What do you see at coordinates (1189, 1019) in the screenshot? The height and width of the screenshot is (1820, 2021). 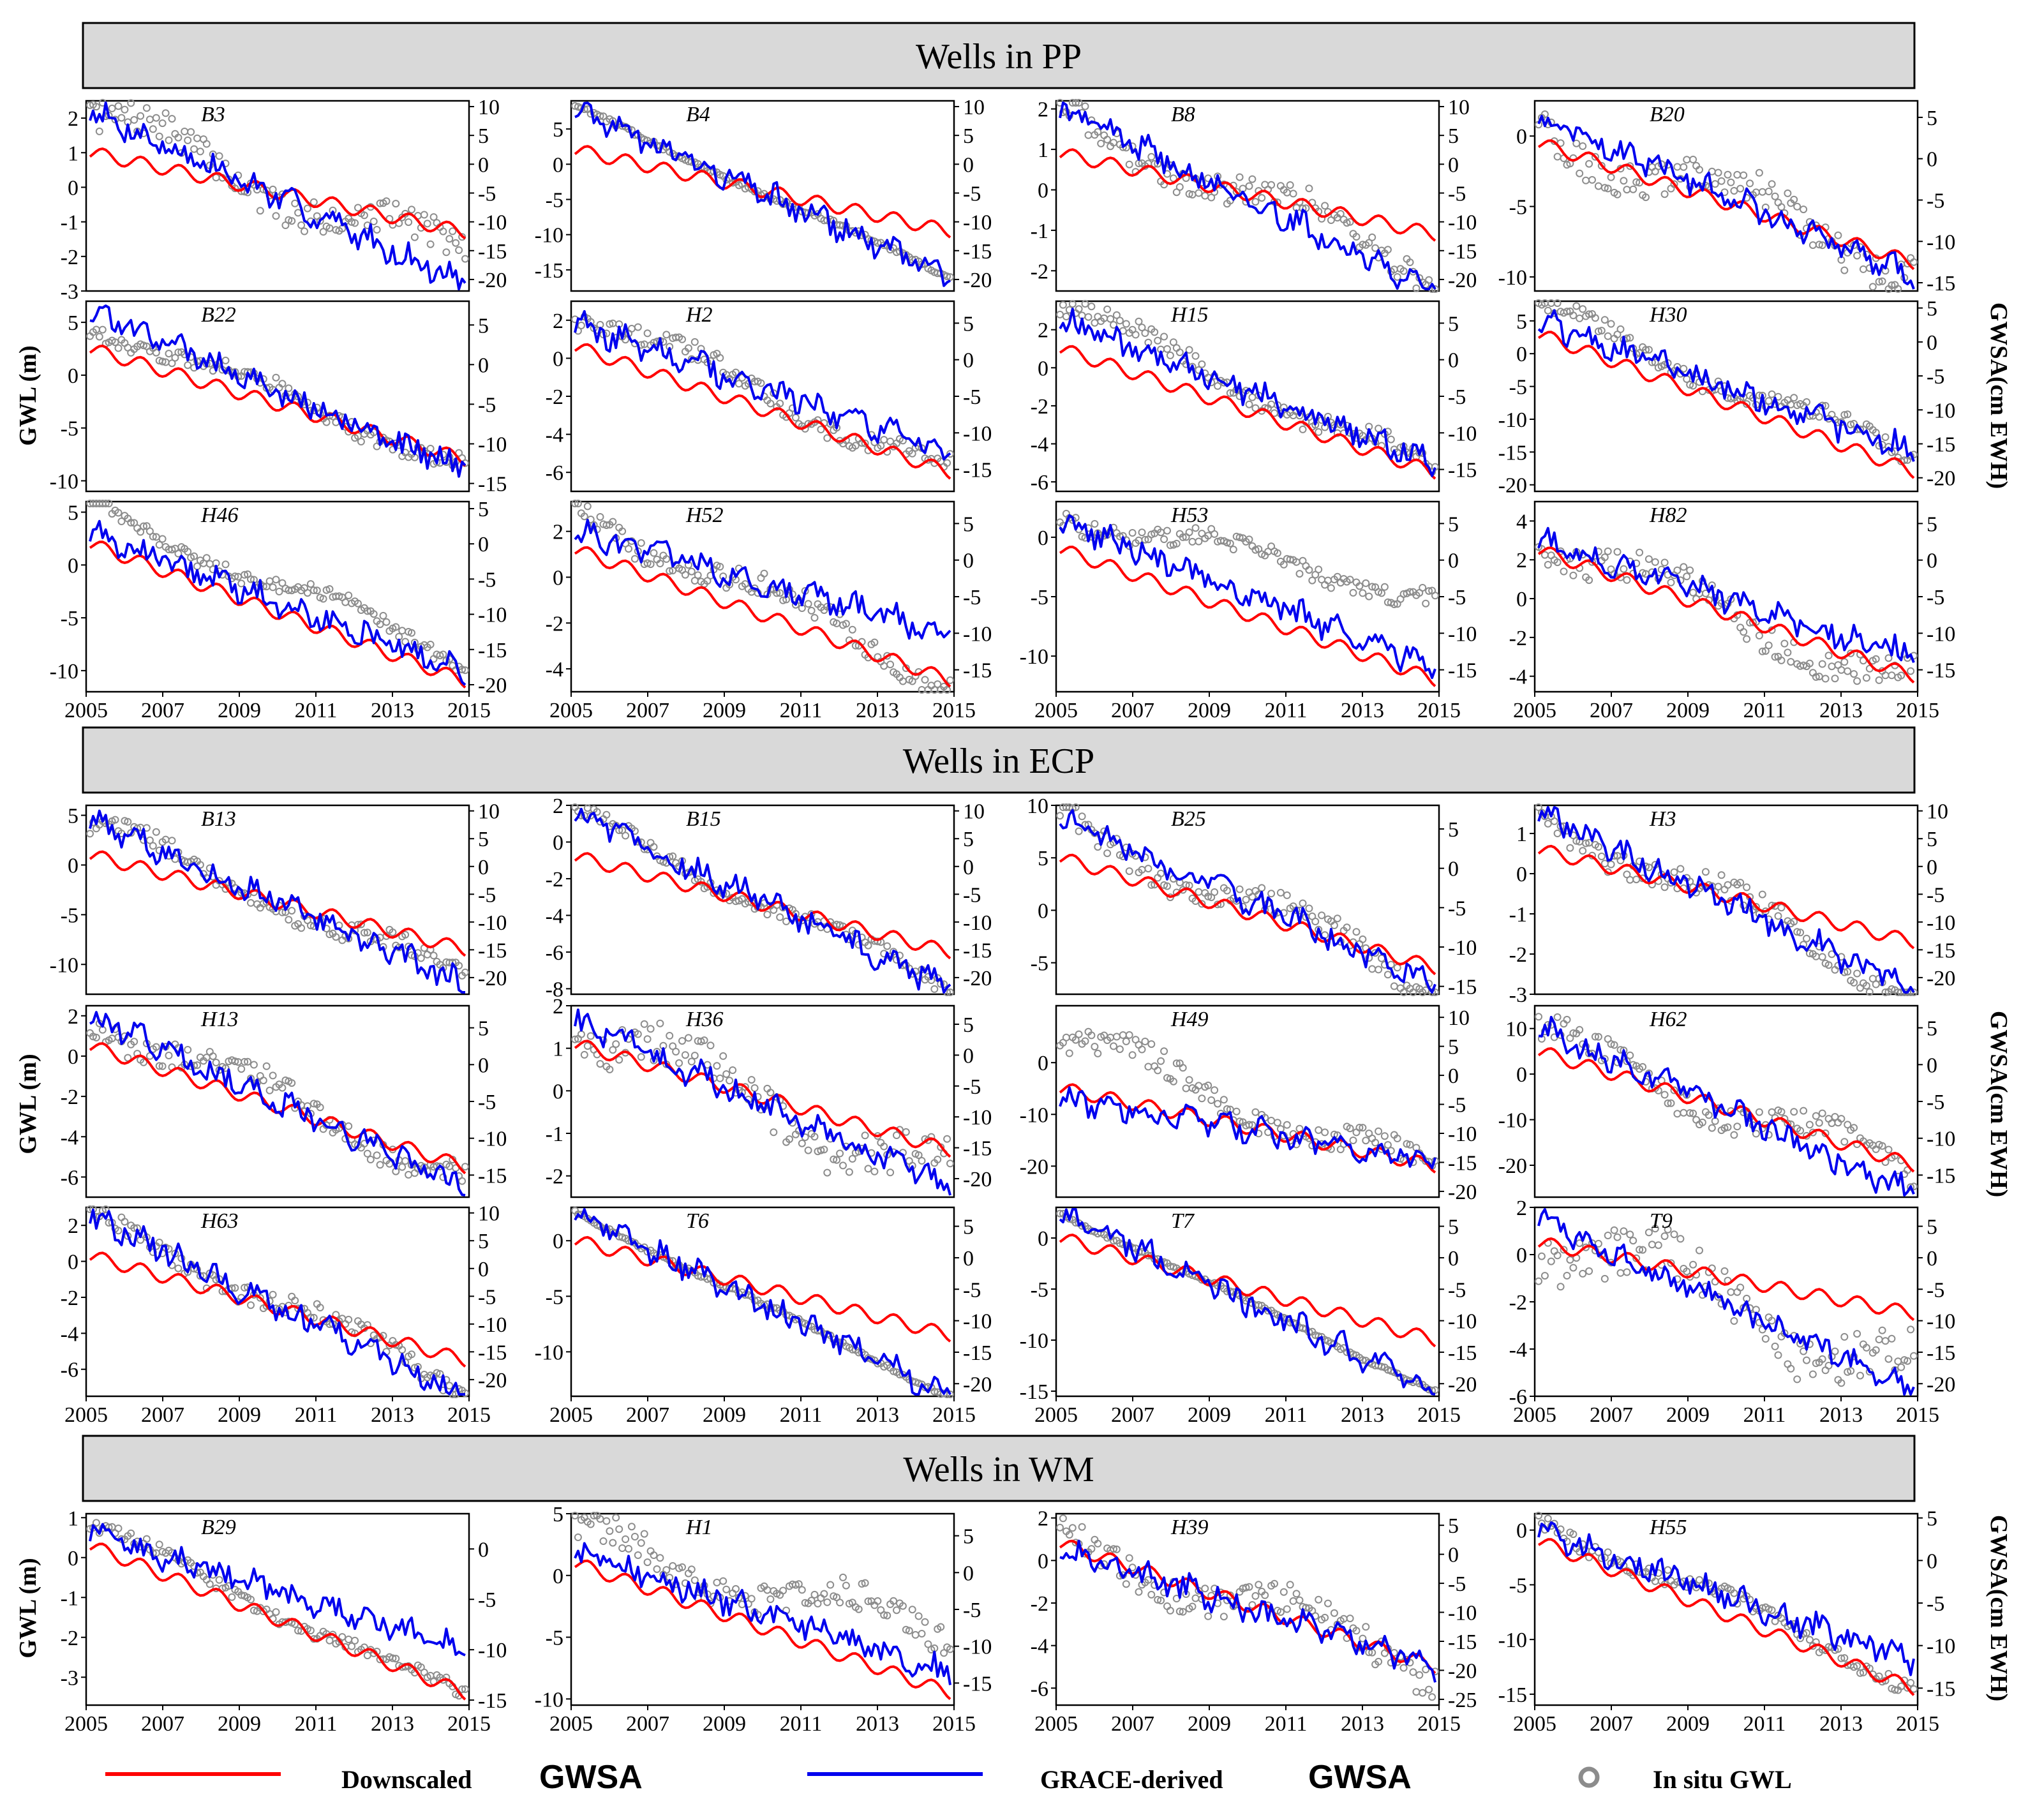 I see `well-label: H49` at bounding box center [1189, 1019].